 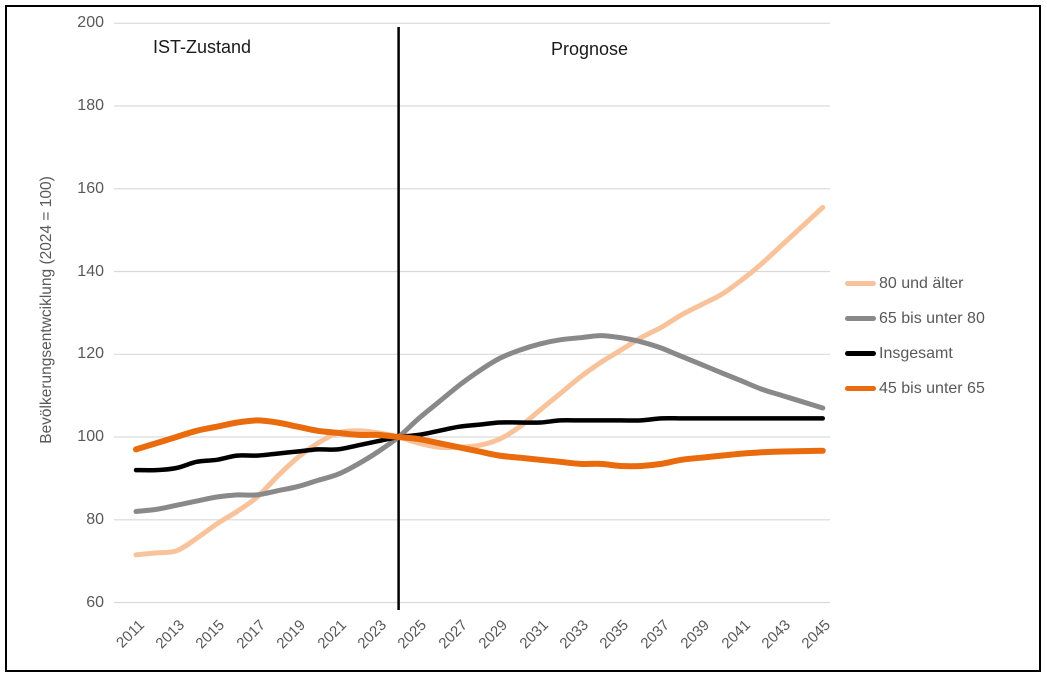 I want to click on y-tick-label: 100, so click(x=90, y=436).